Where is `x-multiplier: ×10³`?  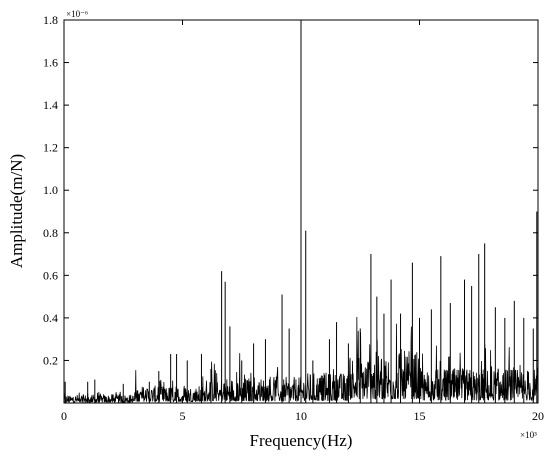 x-multiplier: ×10³ is located at coordinates (528, 435).